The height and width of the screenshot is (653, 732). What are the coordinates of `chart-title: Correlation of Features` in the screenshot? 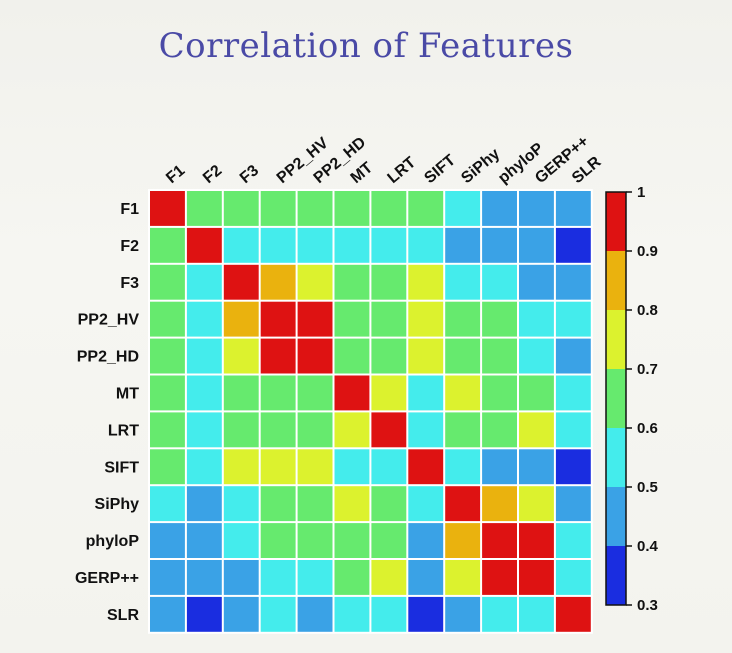 It's located at (366, 46).